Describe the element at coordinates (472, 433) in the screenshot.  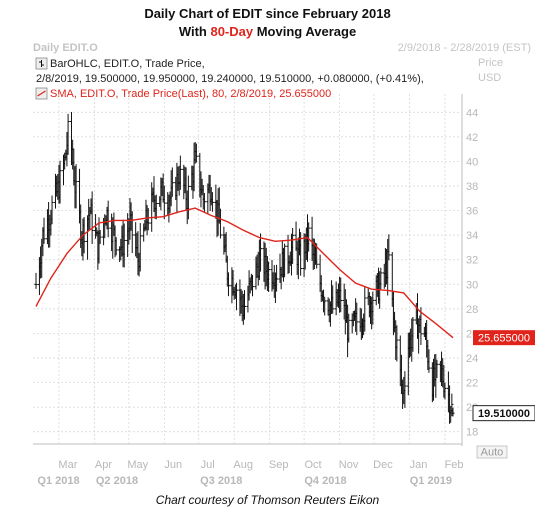
I see `y-tick-label: 18` at that location.